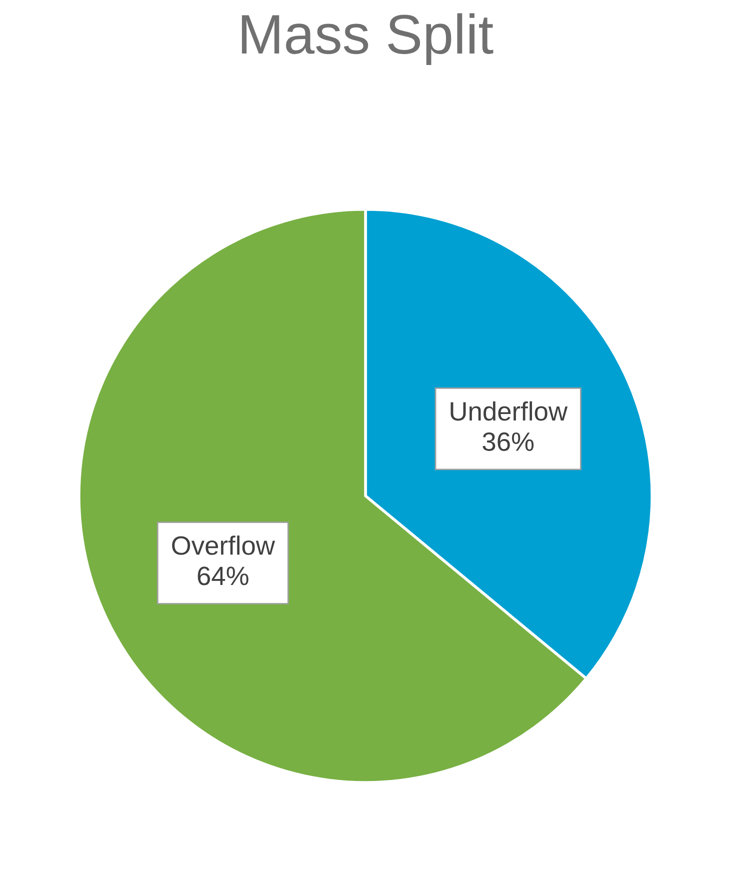 This screenshot has height=870, width=731. What do you see at coordinates (368, 39) in the screenshot?
I see `chart-title: Mass Split` at bounding box center [368, 39].